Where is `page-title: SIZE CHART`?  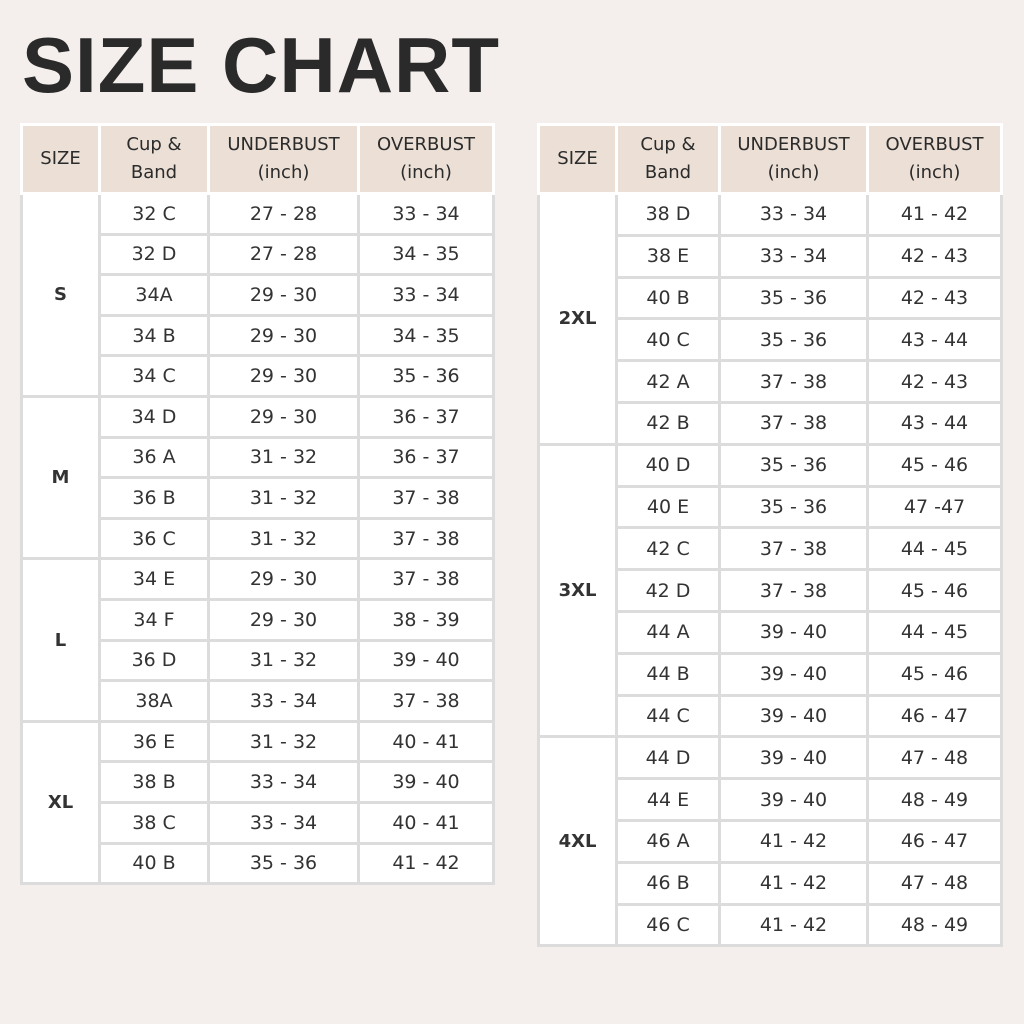 page-title: SIZE CHART is located at coordinates (261, 65).